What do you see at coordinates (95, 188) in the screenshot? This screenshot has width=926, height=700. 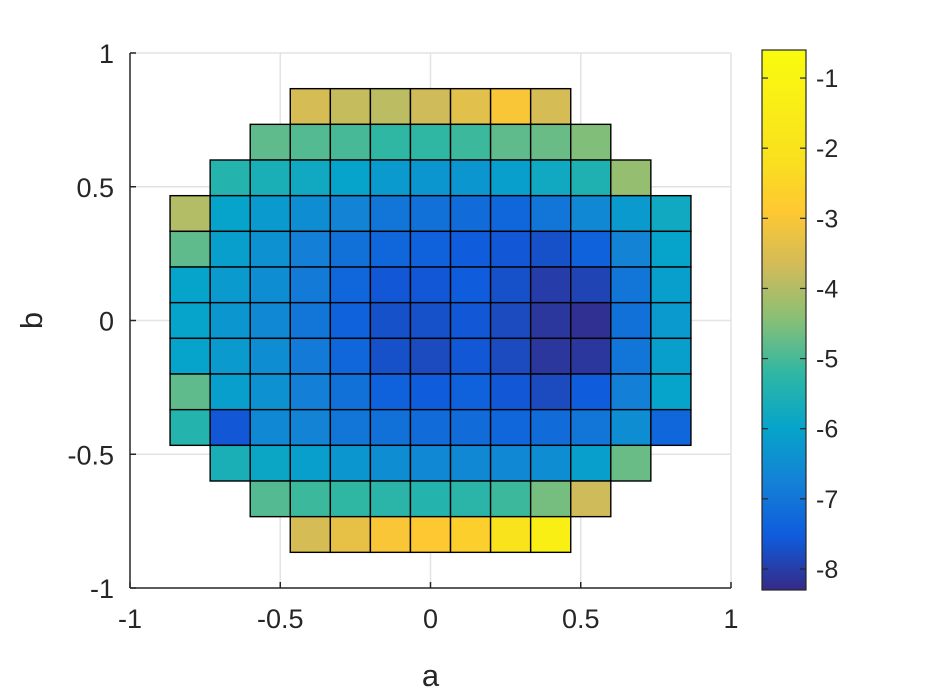 I see `y-tick-label: 0.5` at bounding box center [95, 188].